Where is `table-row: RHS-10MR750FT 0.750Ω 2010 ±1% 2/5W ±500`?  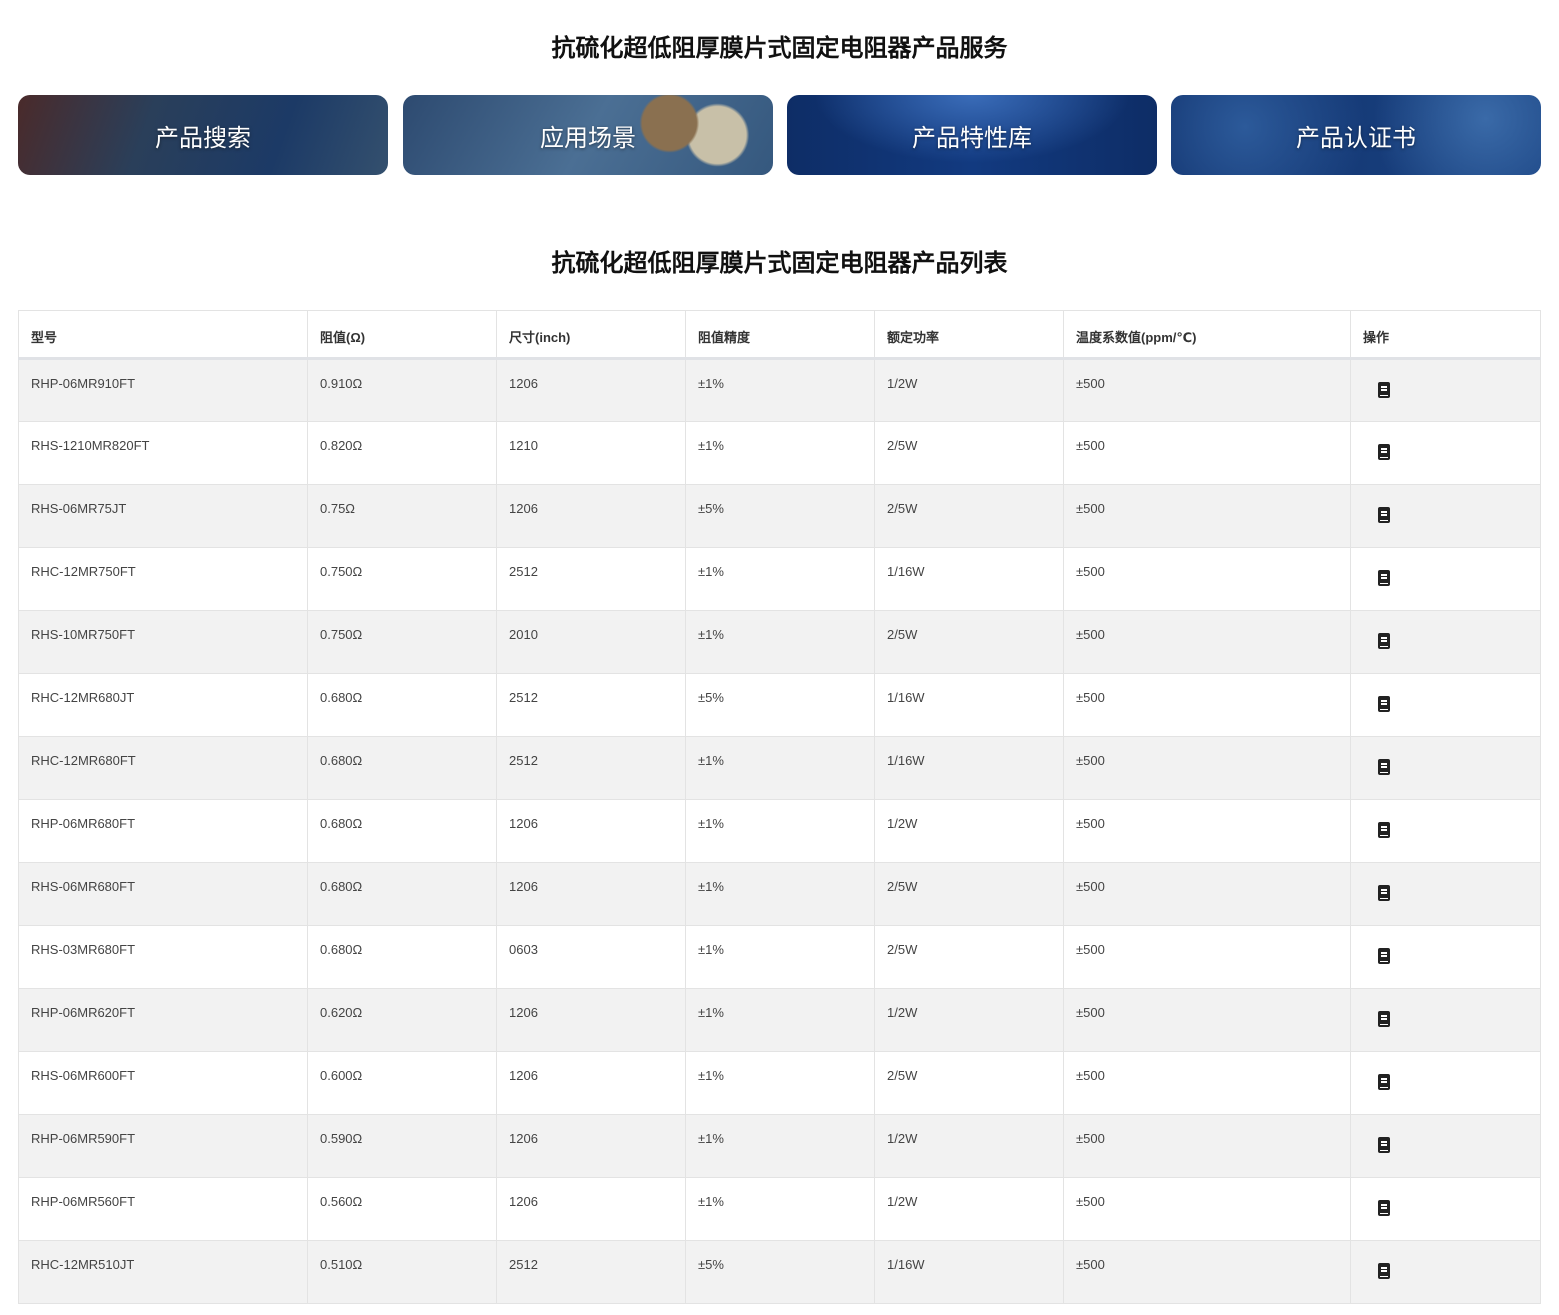 table-row: RHS-10MR750FT 0.750Ω 2010 ±1% 2/5W ±500 is located at coordinates (779, 642).